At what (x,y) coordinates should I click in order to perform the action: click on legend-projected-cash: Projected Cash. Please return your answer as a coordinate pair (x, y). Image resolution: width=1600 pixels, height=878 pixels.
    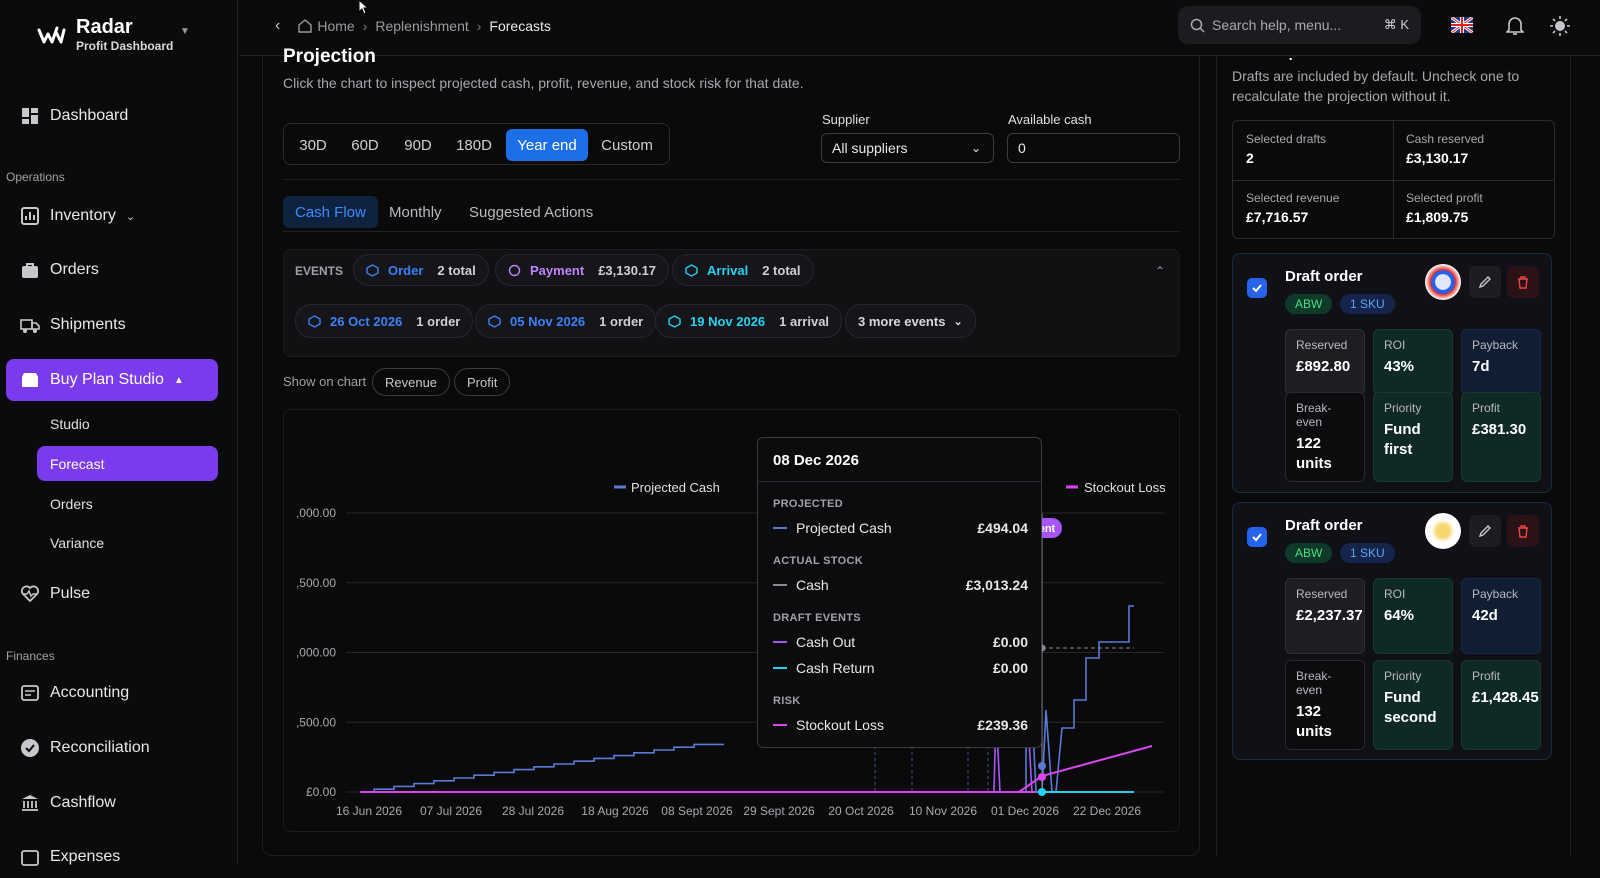
    Looking at the image, I should click on (675, 487).